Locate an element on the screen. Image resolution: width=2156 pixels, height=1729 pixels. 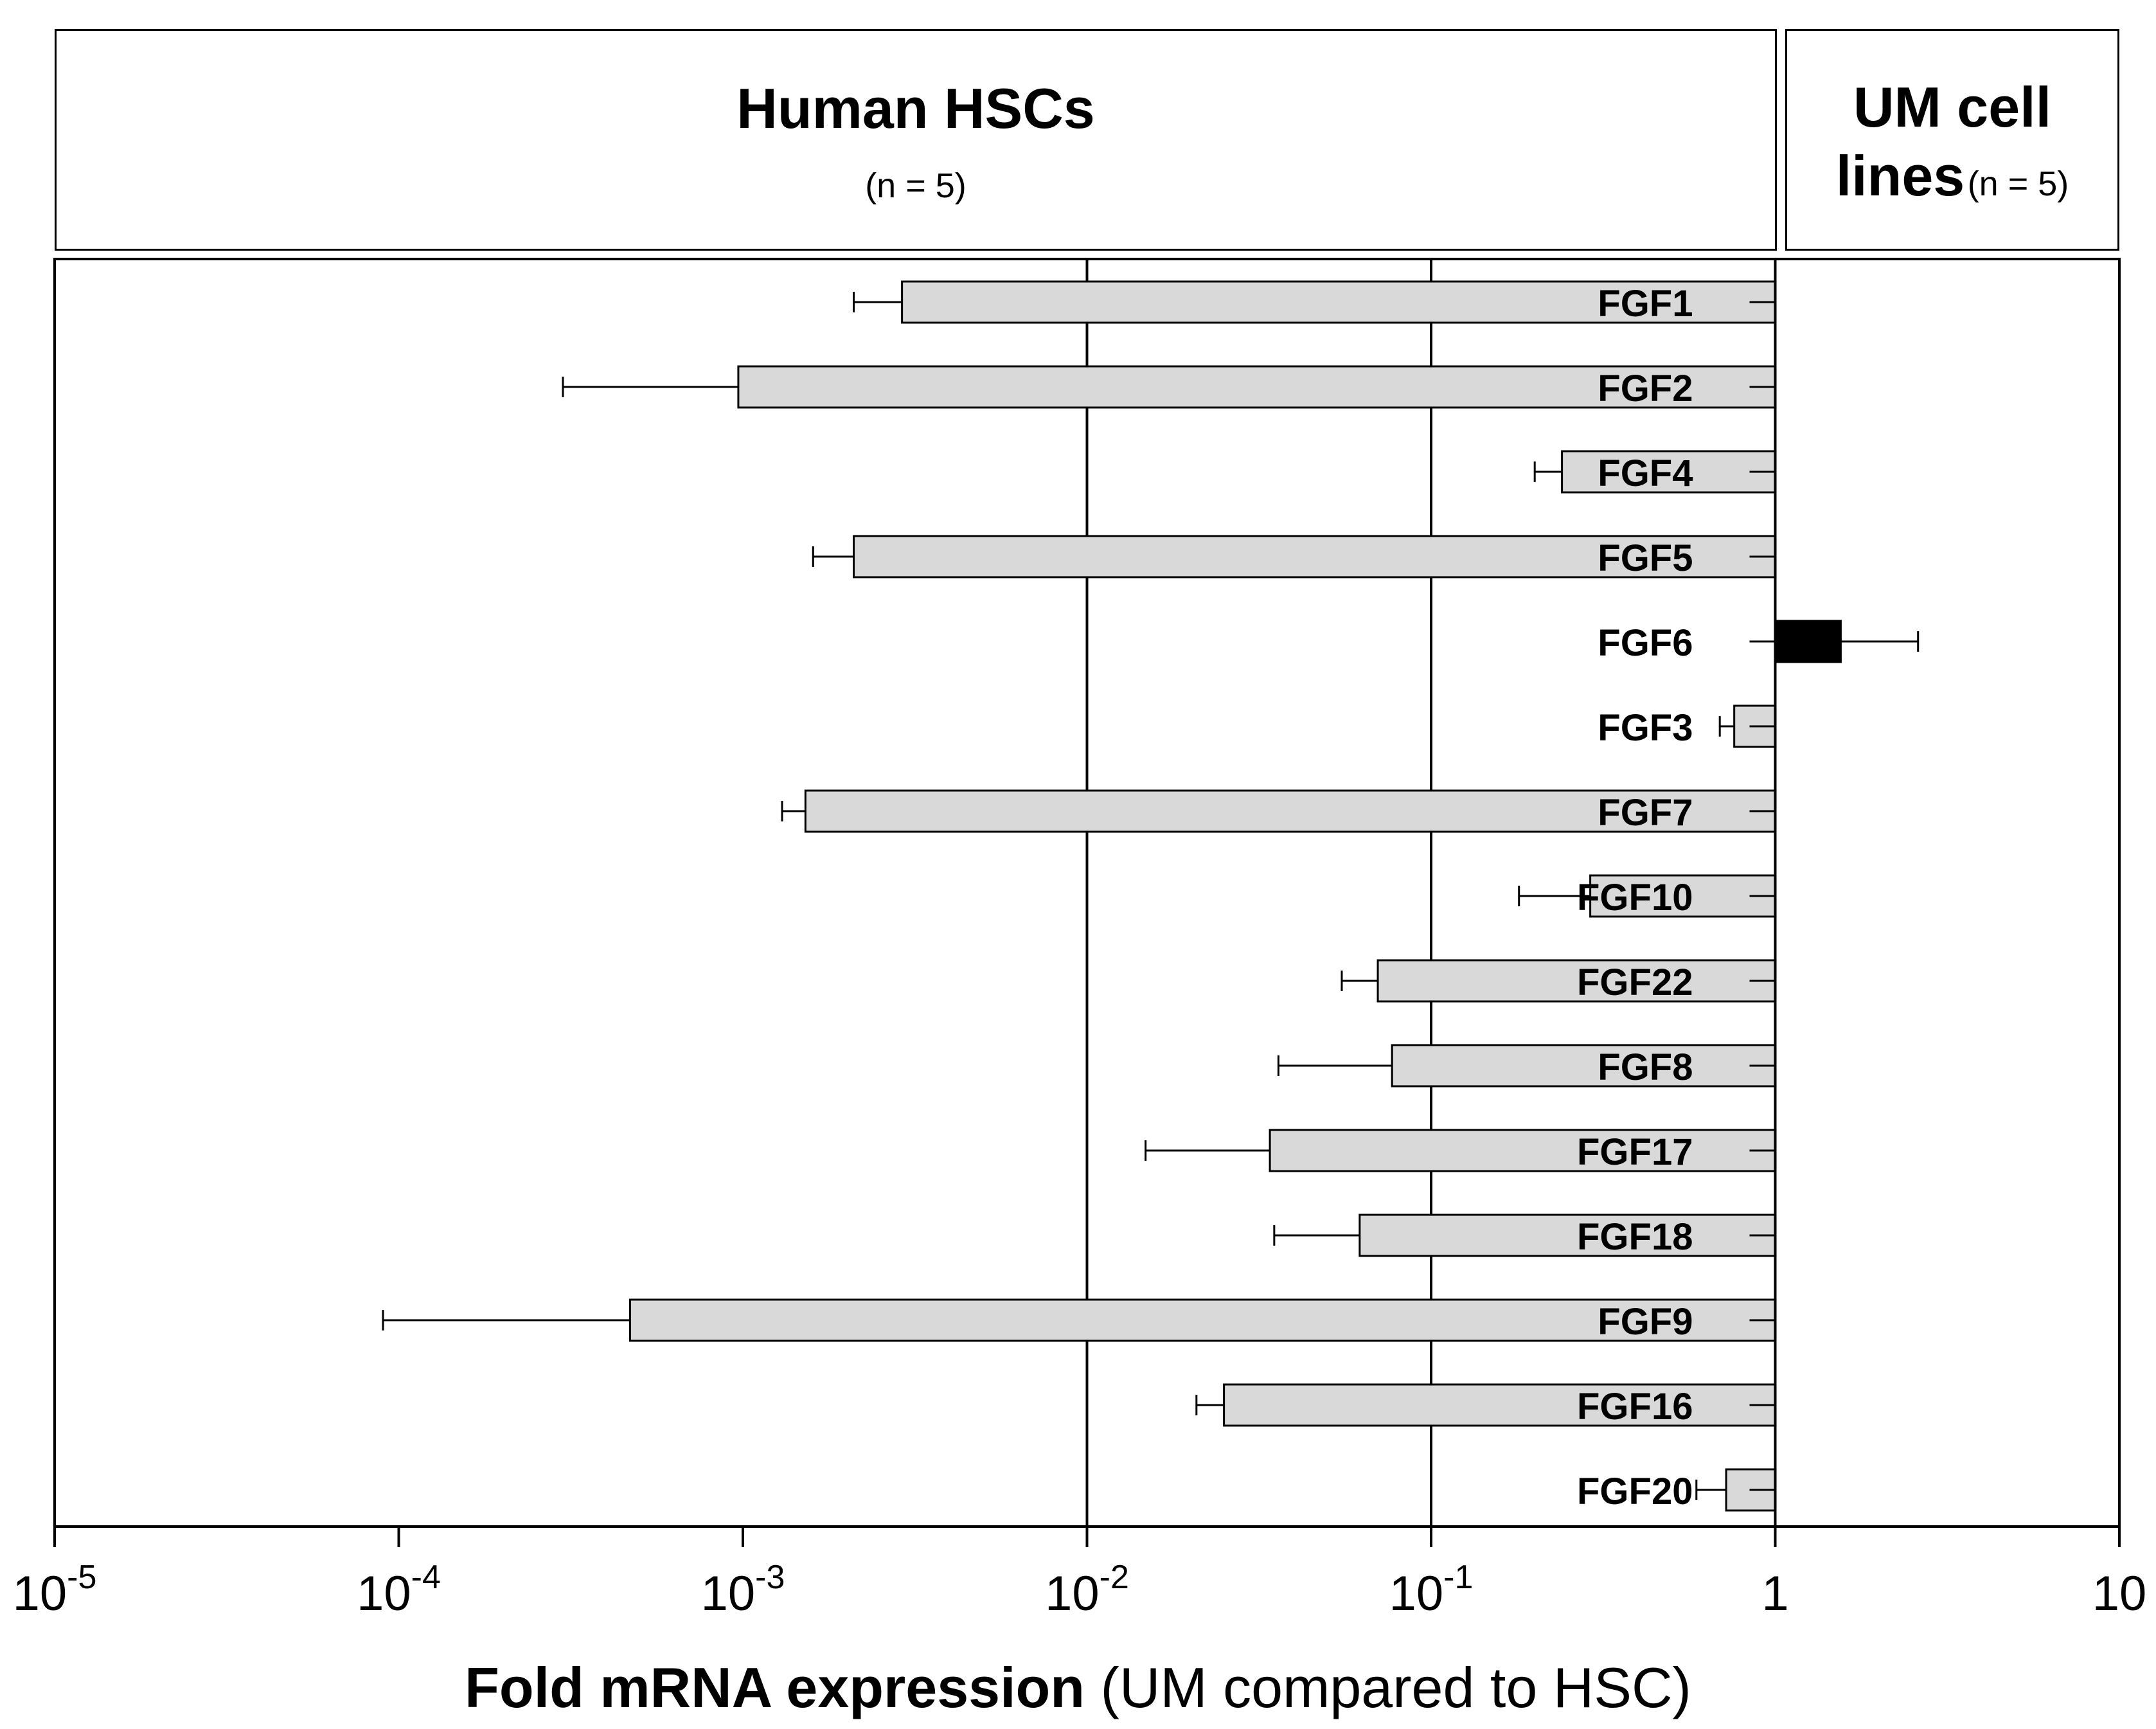
hsc-header-box: Human HSCs (n = 5) is located at coordinates (916, 140).